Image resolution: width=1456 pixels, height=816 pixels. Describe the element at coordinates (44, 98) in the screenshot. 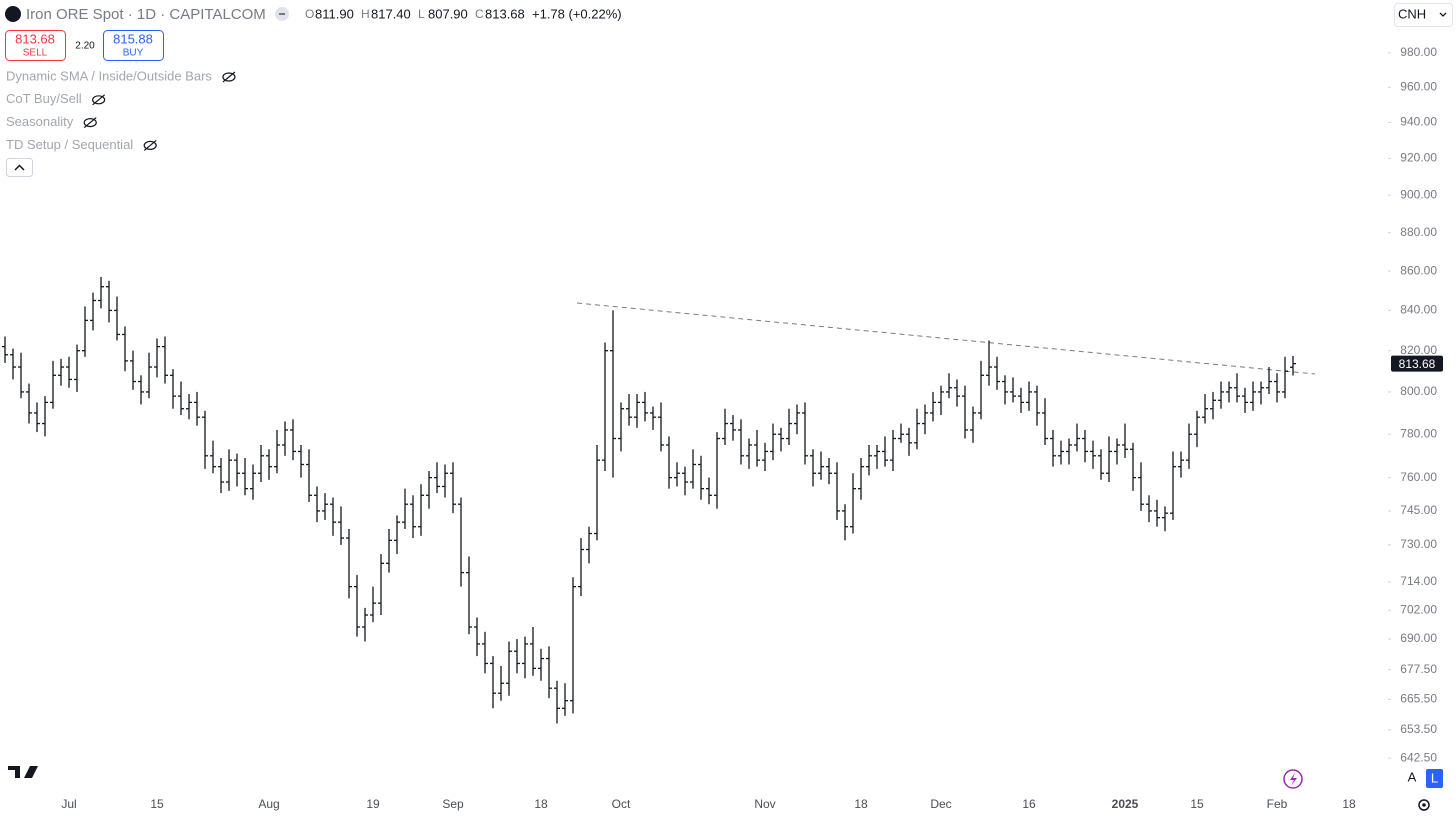

I see `indicator: CoT Buy/Sell` at that location.